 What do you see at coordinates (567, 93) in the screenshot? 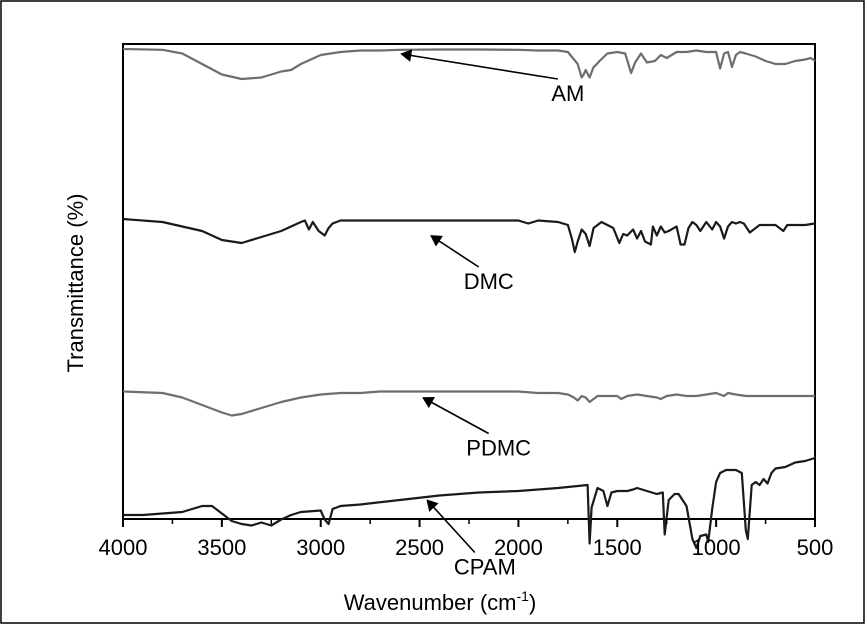
I see `series-label-am: AM` at bounding box center [567, 93].